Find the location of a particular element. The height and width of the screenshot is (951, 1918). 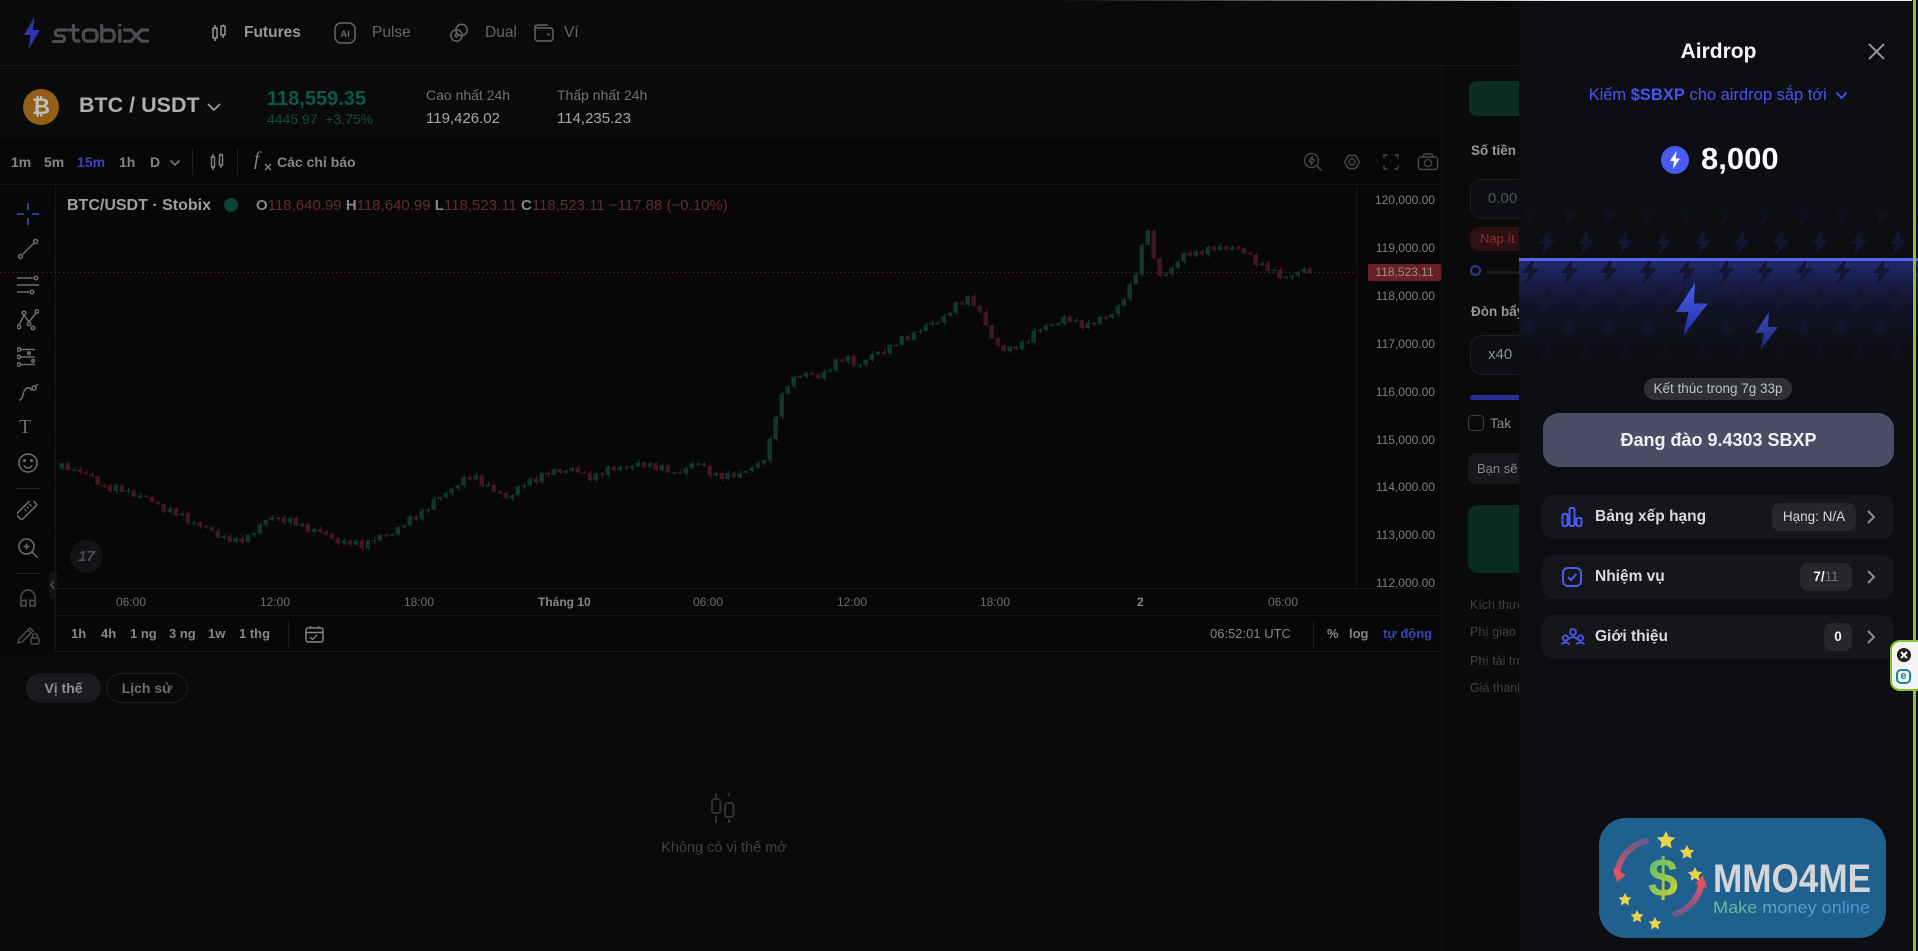

svg-text: Make money online is located at coordinates (1791, 907).